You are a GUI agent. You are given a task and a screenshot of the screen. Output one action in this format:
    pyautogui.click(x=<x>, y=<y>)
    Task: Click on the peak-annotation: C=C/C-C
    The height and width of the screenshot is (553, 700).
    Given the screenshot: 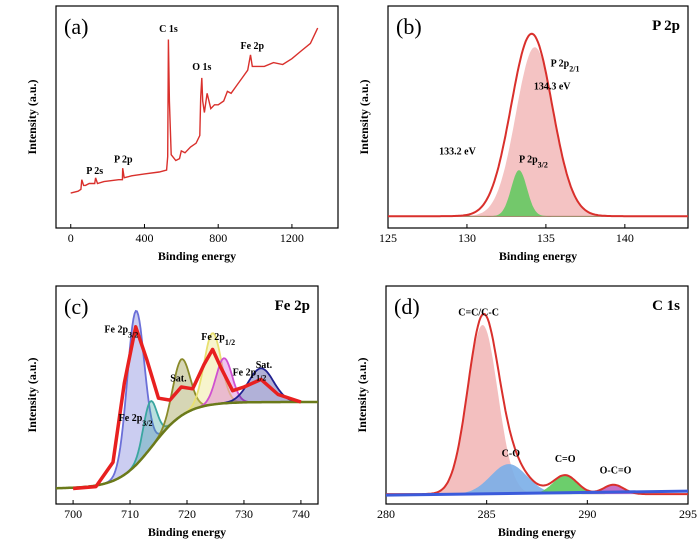 What is the action you would take?
    pyautogui.click(x=478, y=313)
    